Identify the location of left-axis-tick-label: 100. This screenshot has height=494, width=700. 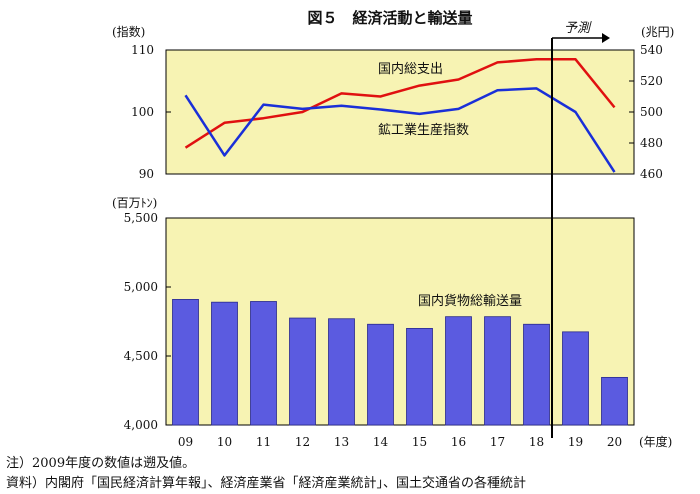
(142, 112).